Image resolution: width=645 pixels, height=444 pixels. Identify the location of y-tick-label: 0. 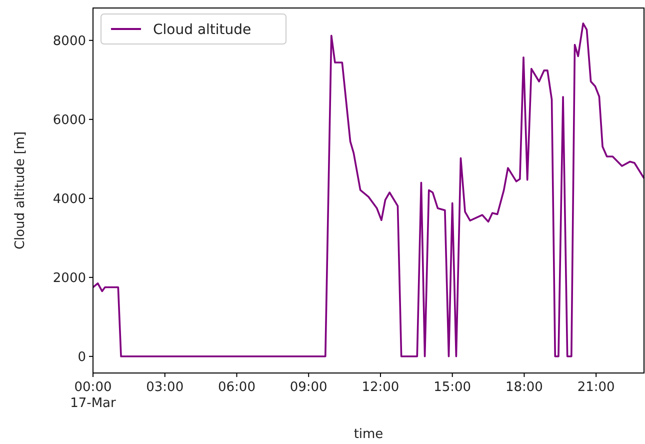
(82, 357).